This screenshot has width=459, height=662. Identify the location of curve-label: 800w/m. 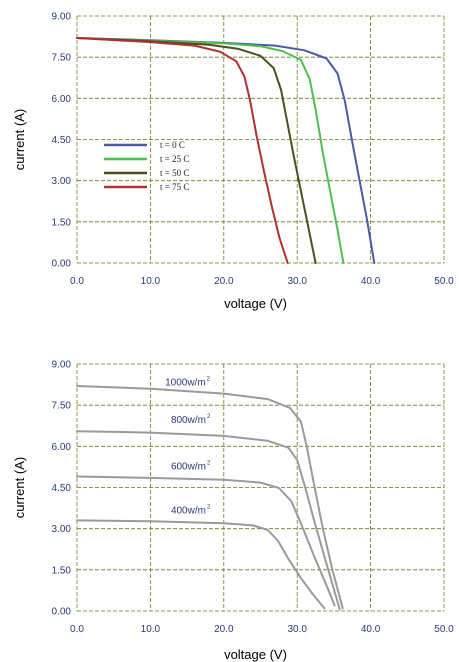
(188, 420).